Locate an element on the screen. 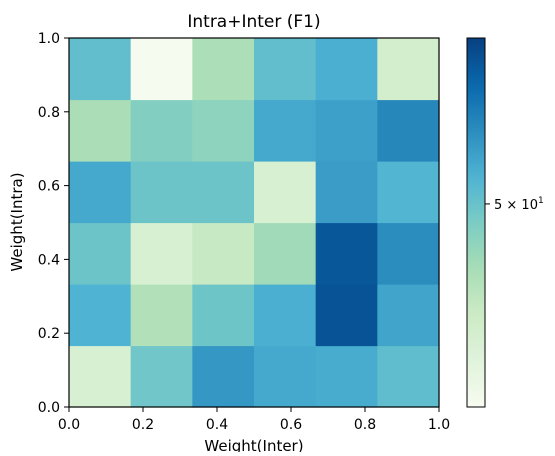 This screenshot has width=555, height=456. y-tick-label: 0.2 is located at coordinates (49, 334).